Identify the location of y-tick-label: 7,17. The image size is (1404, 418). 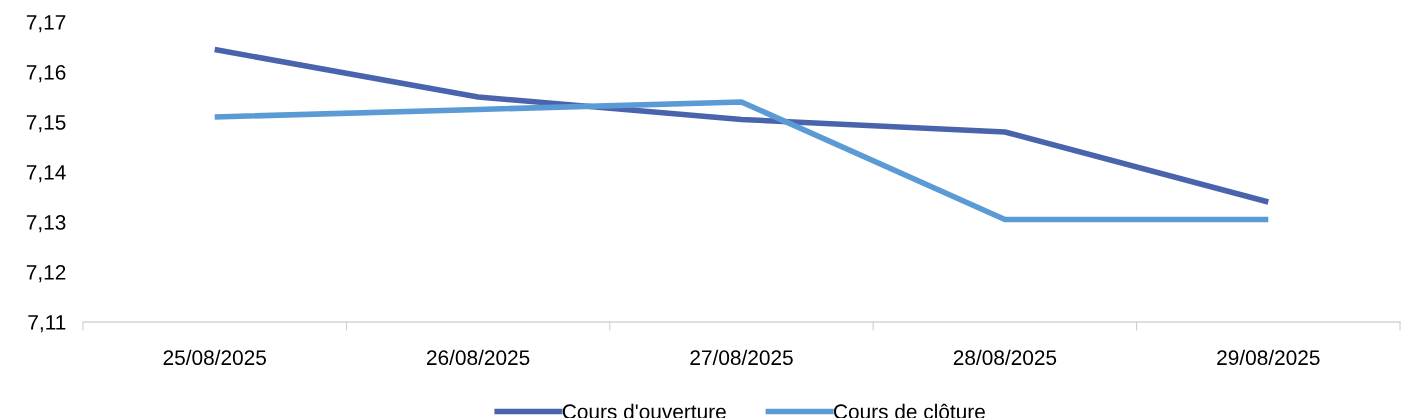
(46, 24).